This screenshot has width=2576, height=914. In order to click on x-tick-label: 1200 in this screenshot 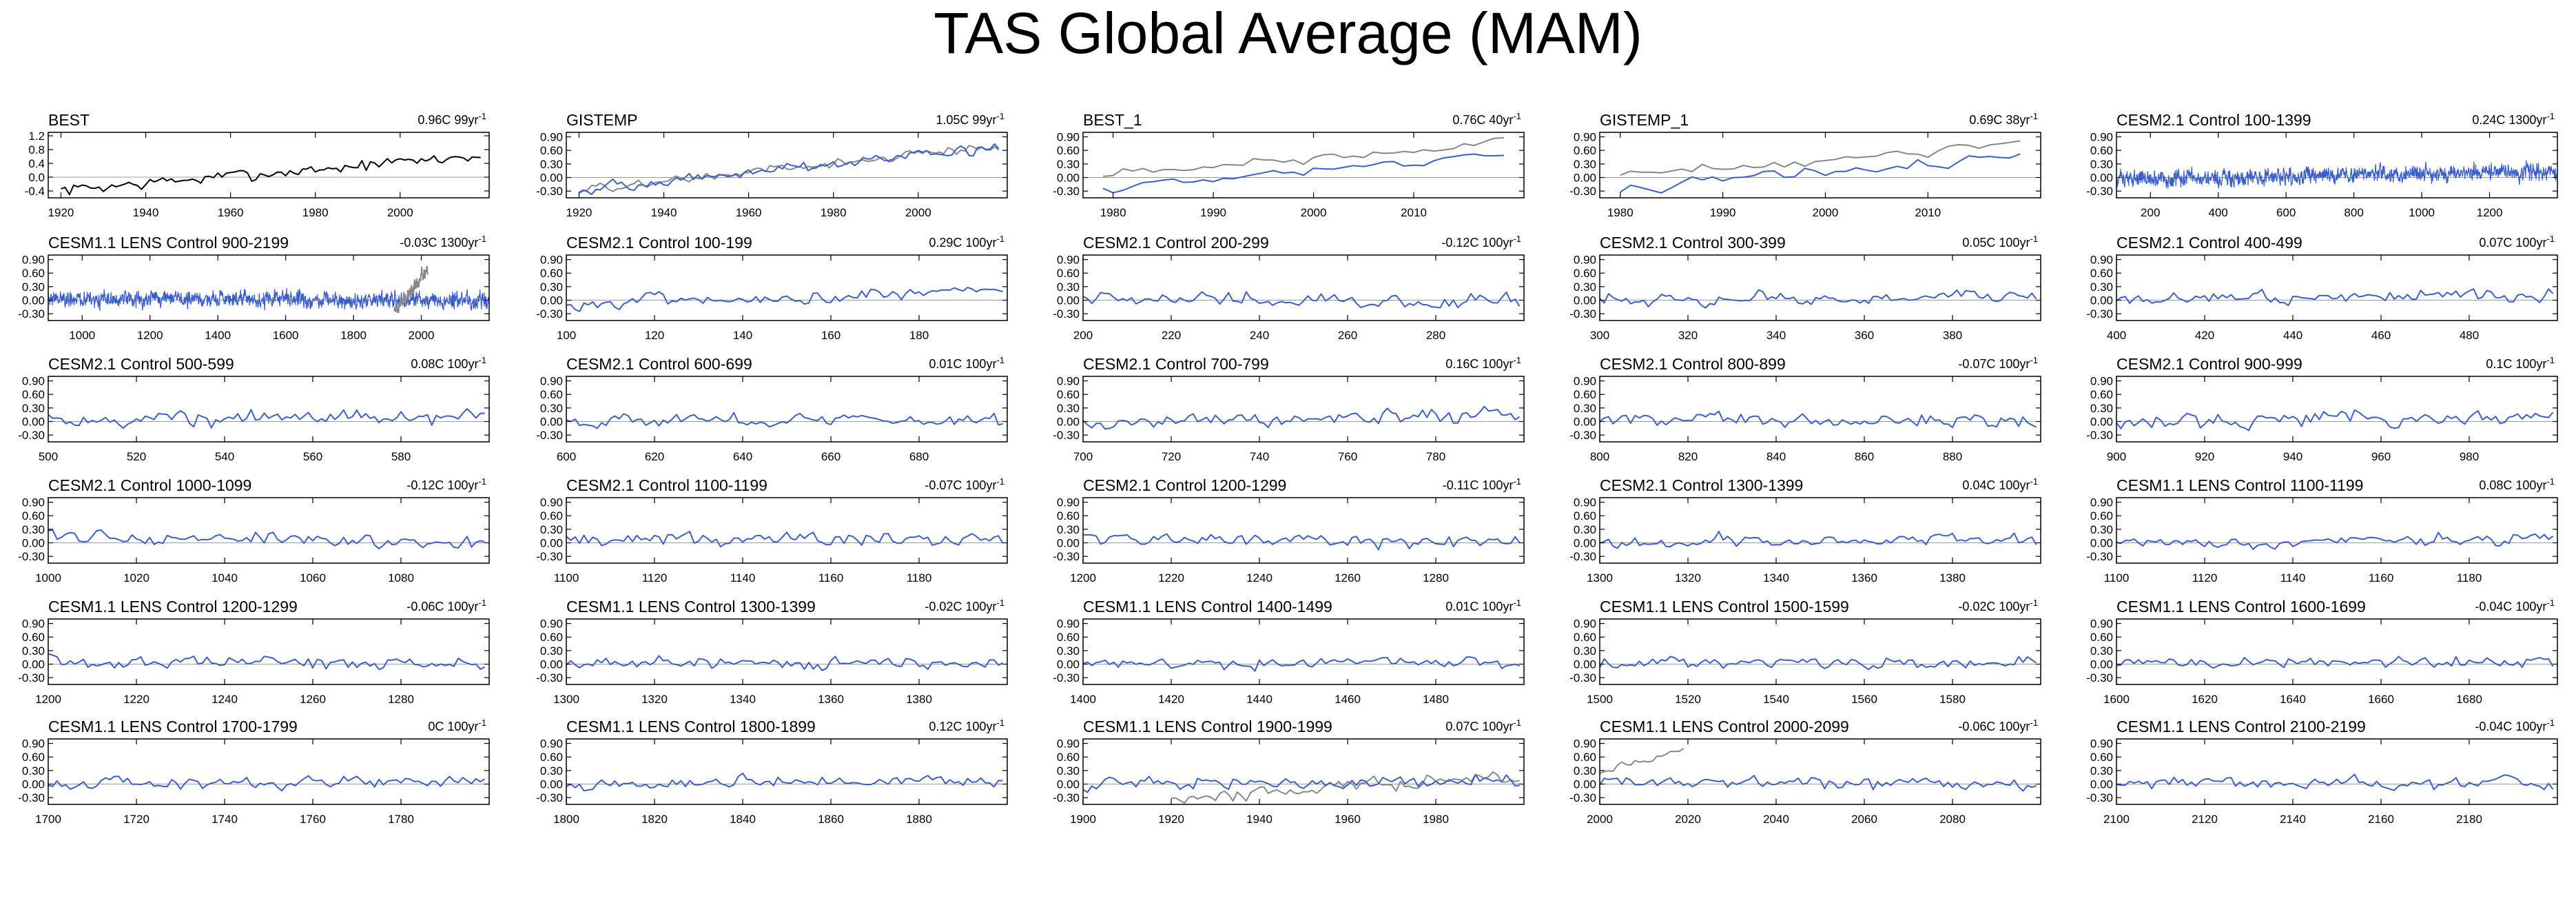, I will do `click(48, 700)`.